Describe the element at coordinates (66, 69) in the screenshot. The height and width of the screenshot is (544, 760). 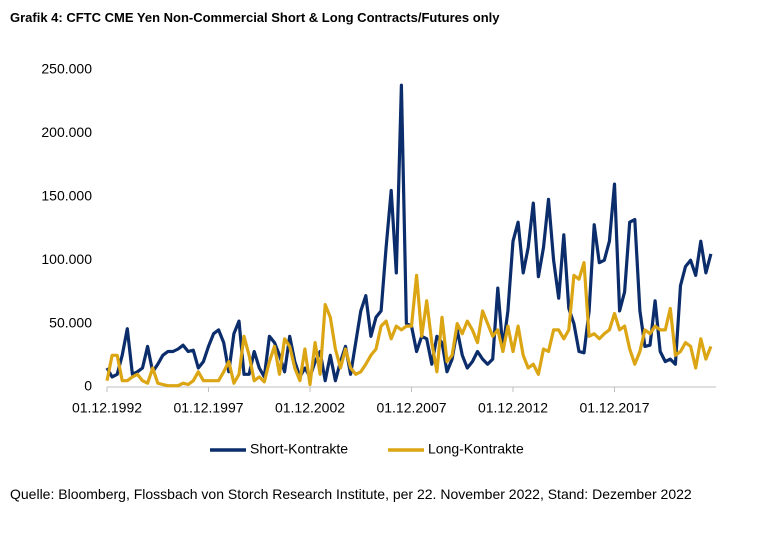
I see `y-tick-label: 250.000` at that location.